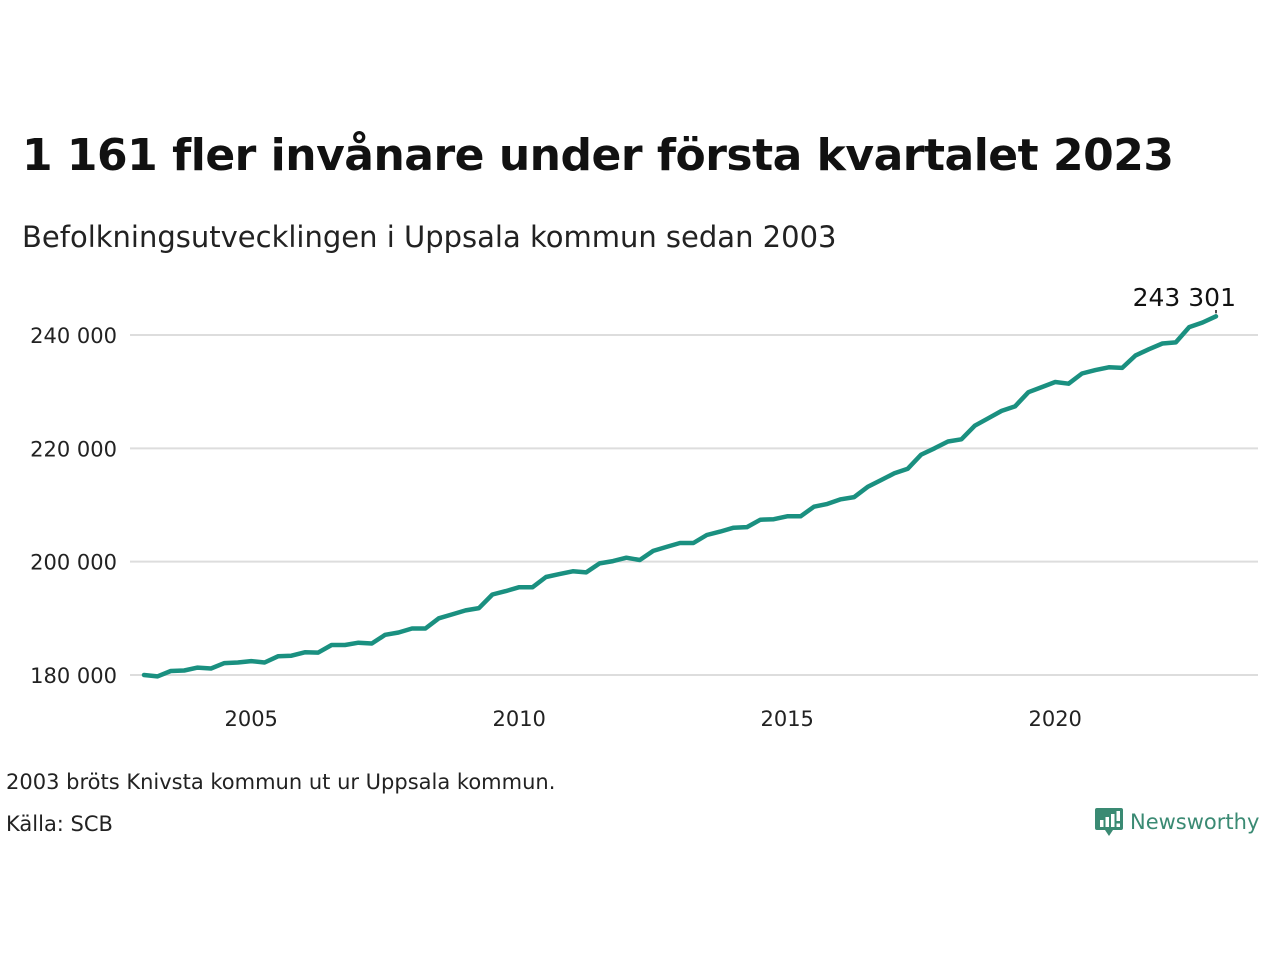 This screenshot has width=1280, height=960. What do you see at coordinates (1109, 822) in the screenshot?
I see `newsworthy-logo-icon` at bounding box center [1109, 822].